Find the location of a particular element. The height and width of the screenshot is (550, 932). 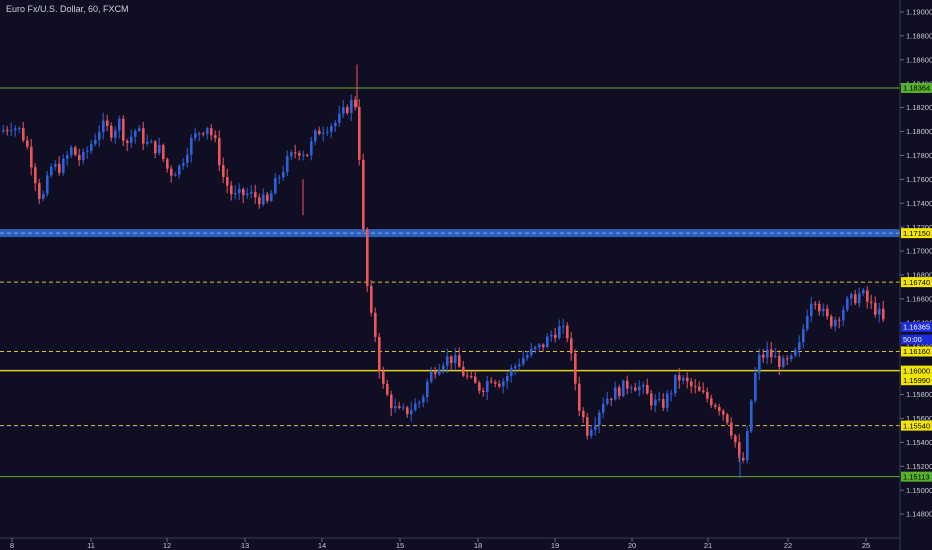

price-tick-label: 1.18200 is located at coordinates (919, 107).